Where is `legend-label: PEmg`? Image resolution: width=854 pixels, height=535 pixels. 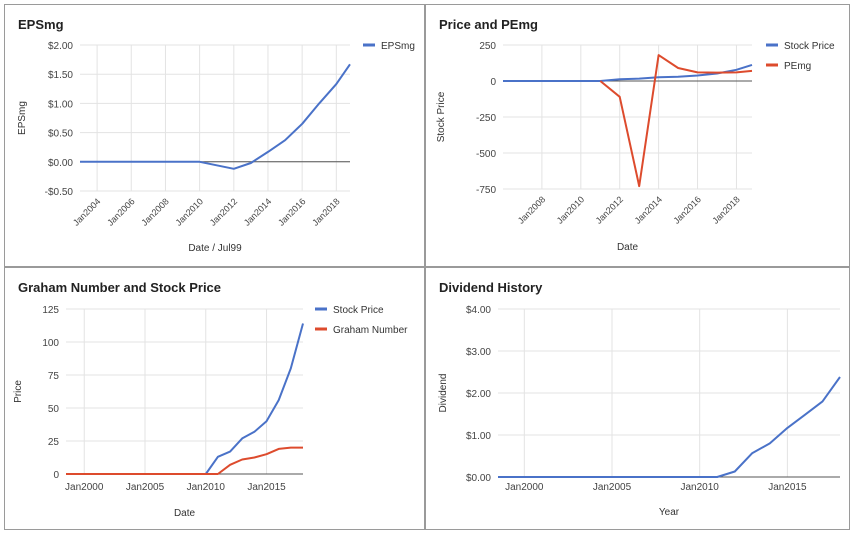
legend-label: PEmg is located at coordinates (797, 66).